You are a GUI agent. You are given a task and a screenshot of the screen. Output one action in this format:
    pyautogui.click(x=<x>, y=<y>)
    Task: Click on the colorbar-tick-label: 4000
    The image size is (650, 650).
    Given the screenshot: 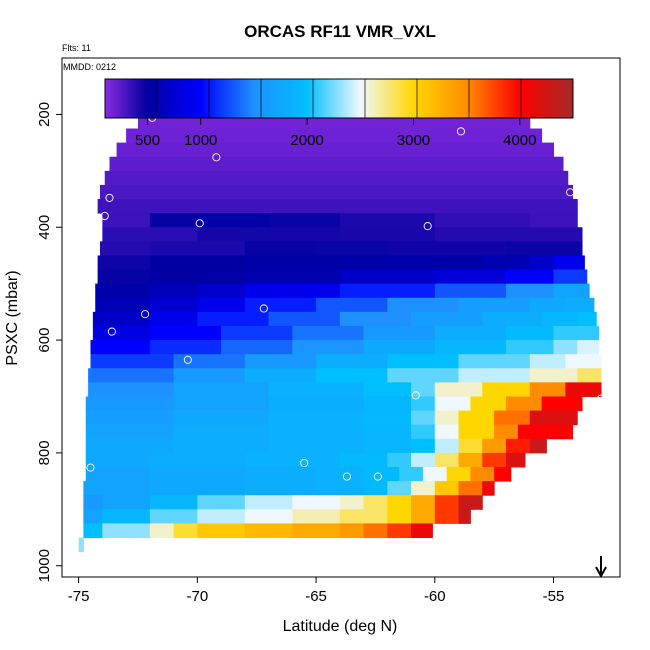 What is the action you would take?
    pyautogui.click(x=519, y=140)
    